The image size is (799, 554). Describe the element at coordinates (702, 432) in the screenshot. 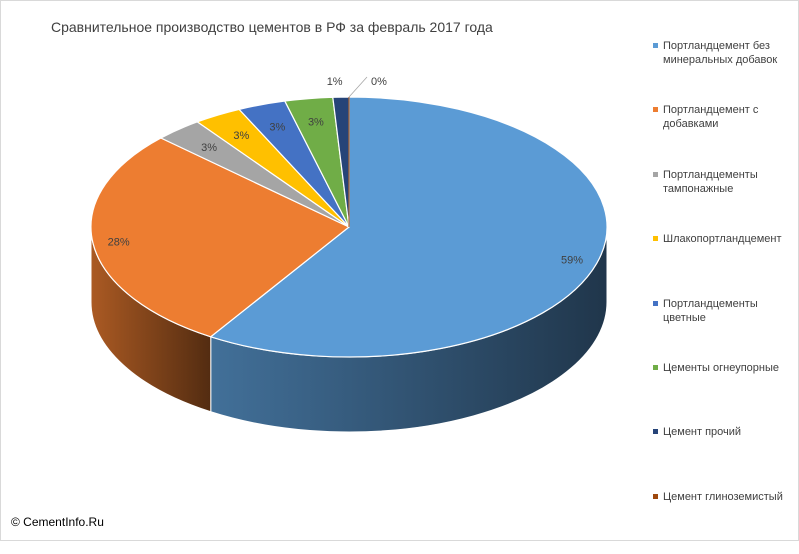

I see `legend-label: Цемент прочий` at that location.